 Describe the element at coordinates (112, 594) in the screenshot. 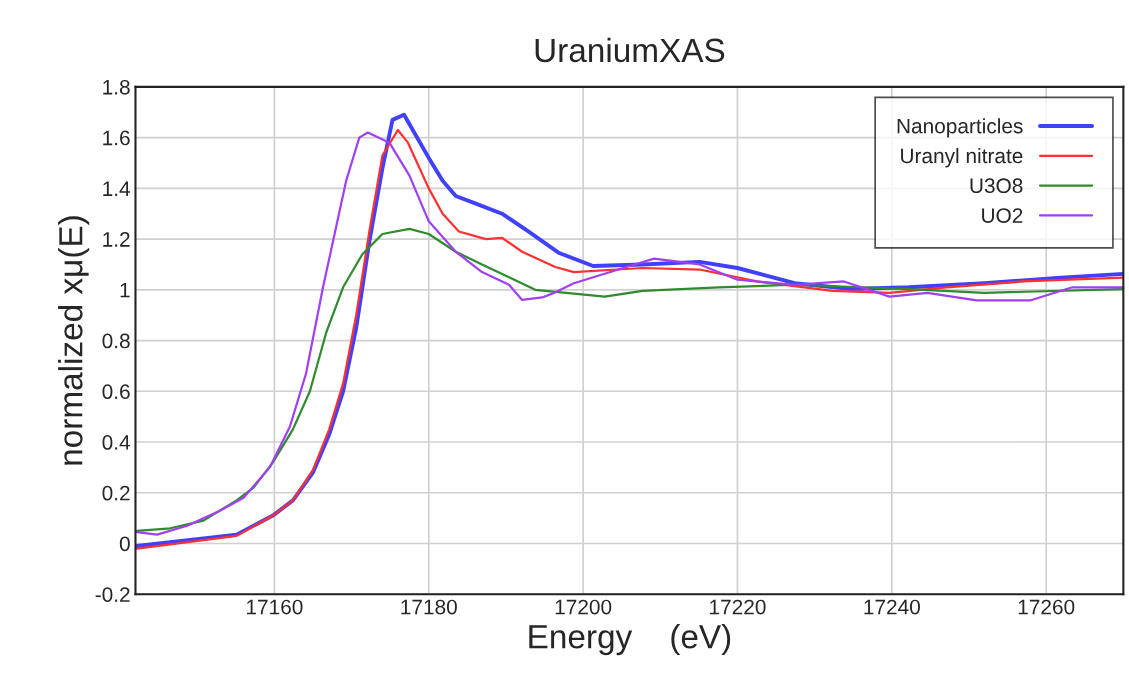

I see `y-tick-label: -0.2` at that location.